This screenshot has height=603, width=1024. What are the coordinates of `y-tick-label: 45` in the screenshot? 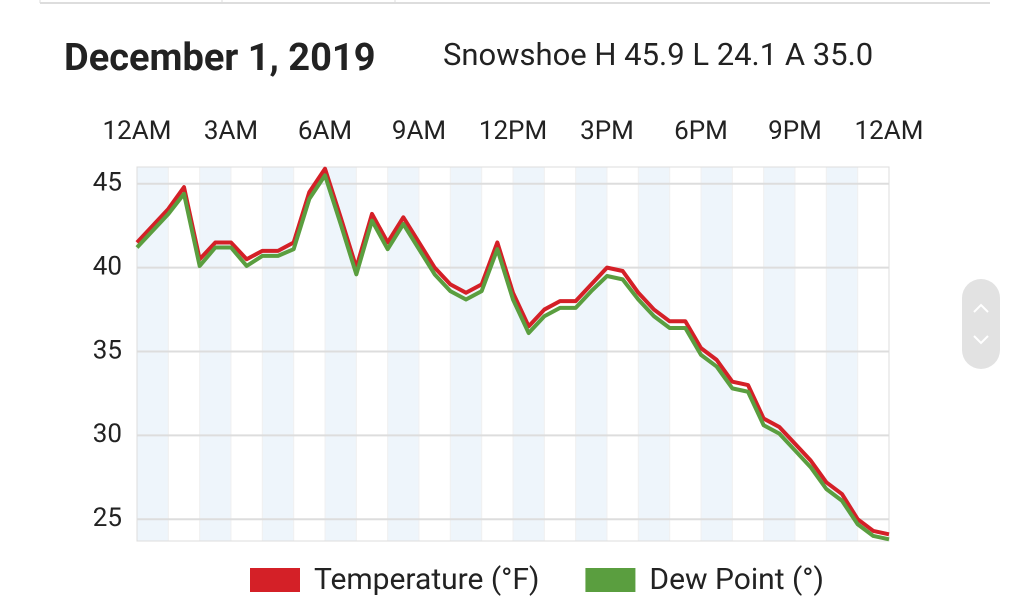 It's located at (107, 183).